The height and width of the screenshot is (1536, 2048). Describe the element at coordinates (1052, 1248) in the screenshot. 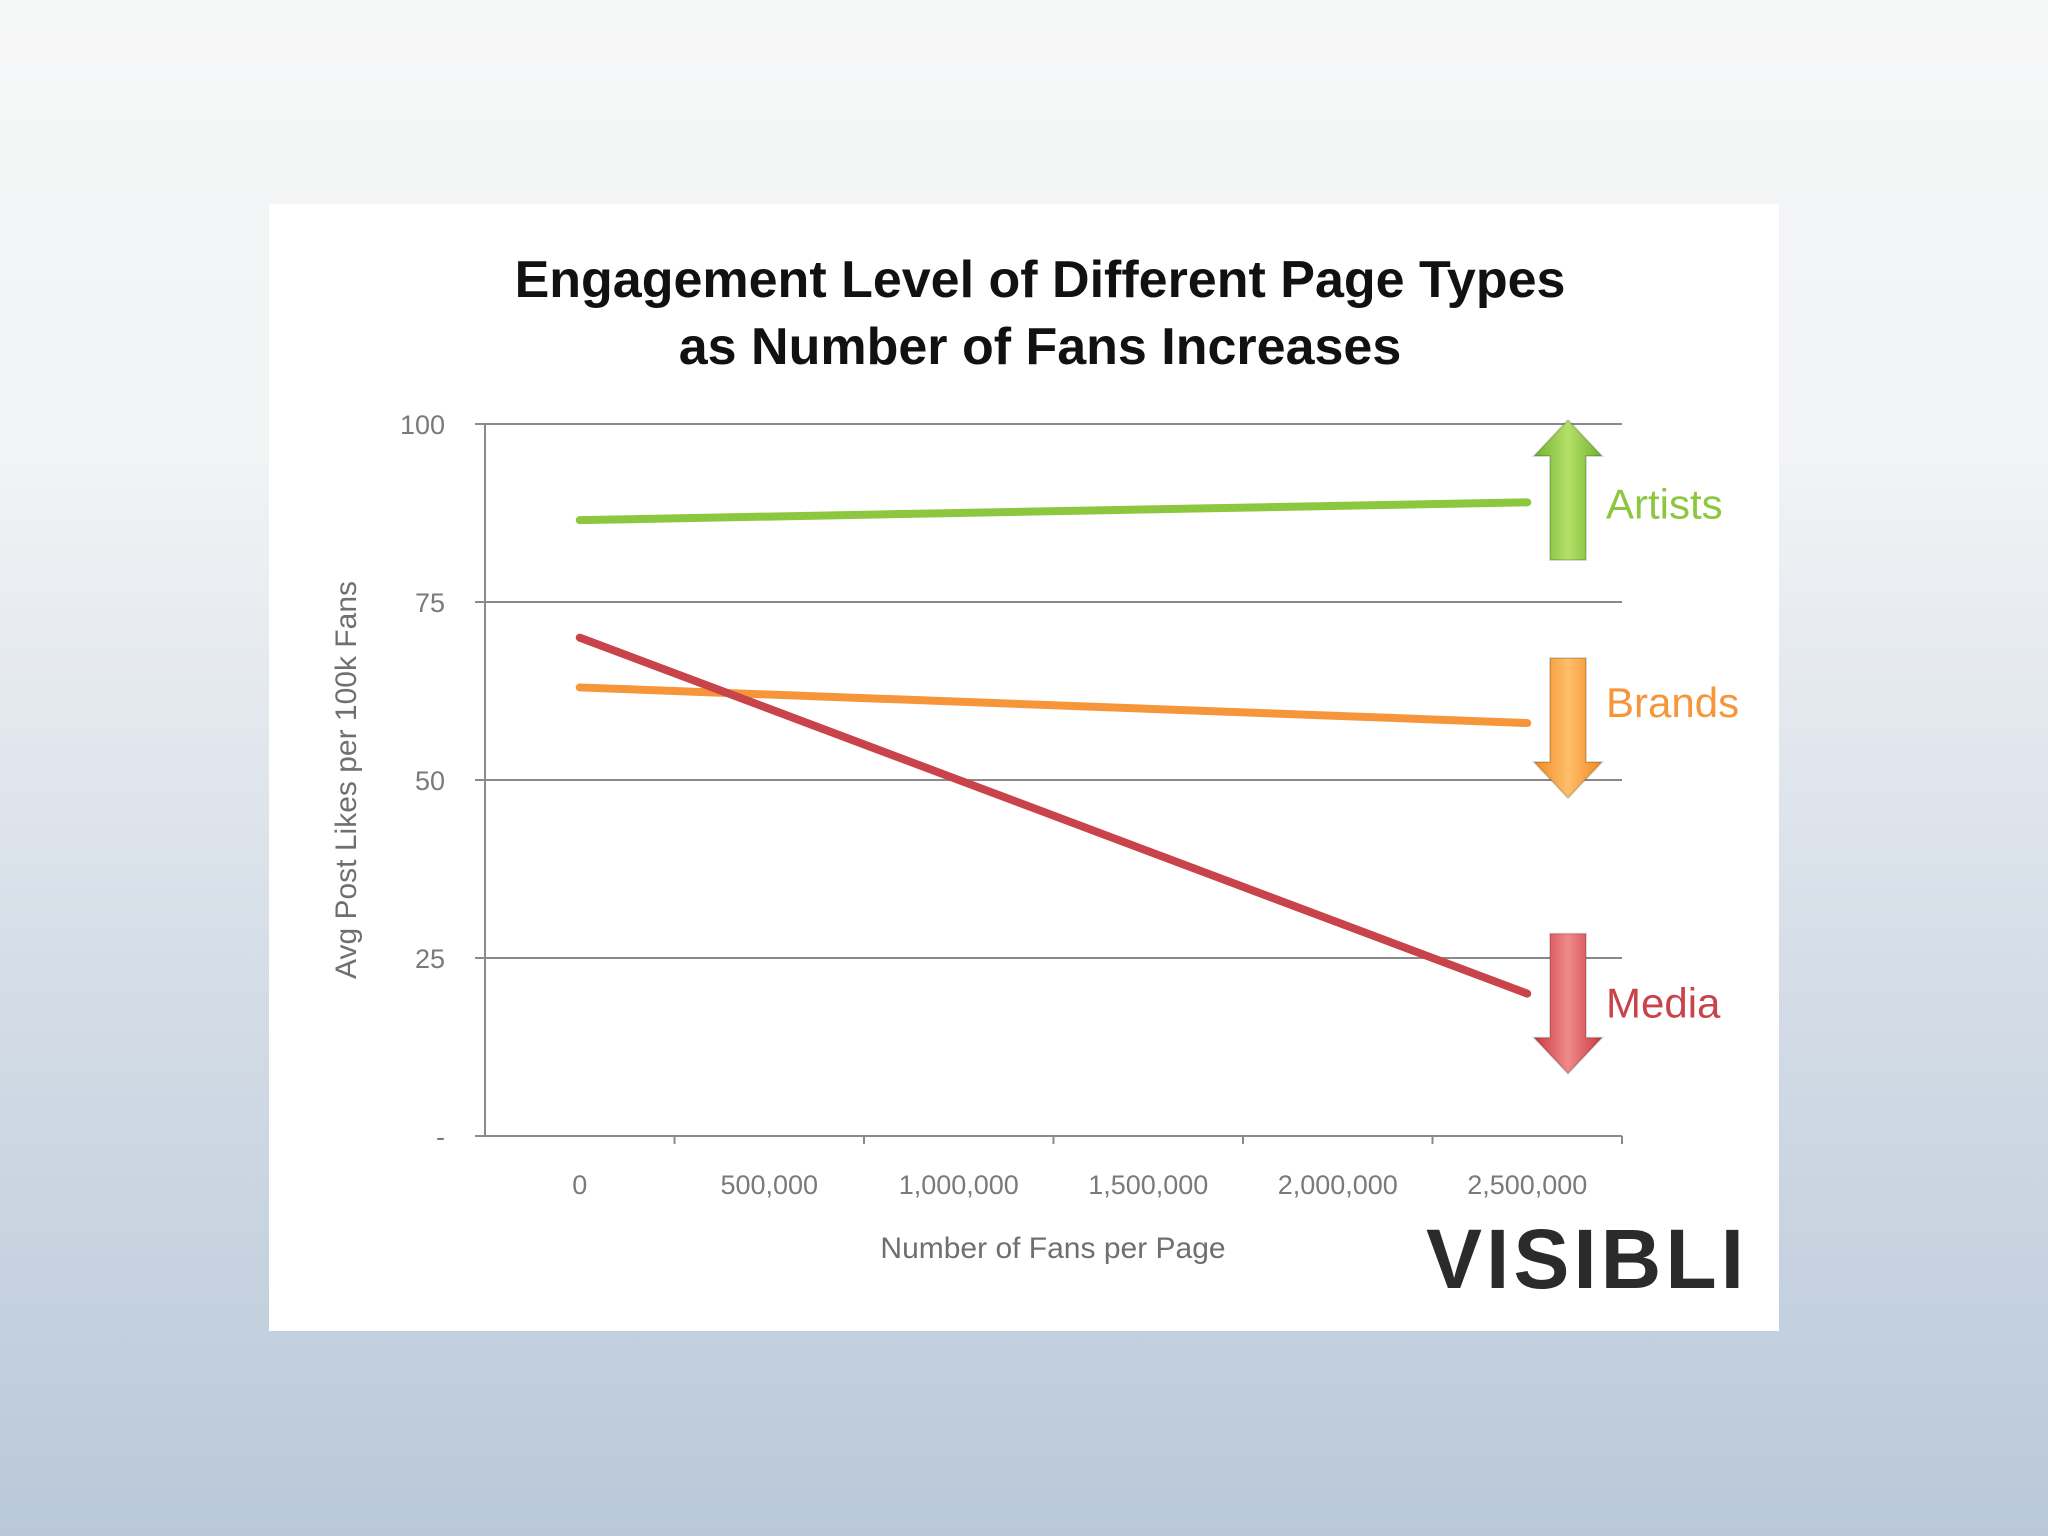

I see `x-axis-label: Number of Fans per Page` at that location.